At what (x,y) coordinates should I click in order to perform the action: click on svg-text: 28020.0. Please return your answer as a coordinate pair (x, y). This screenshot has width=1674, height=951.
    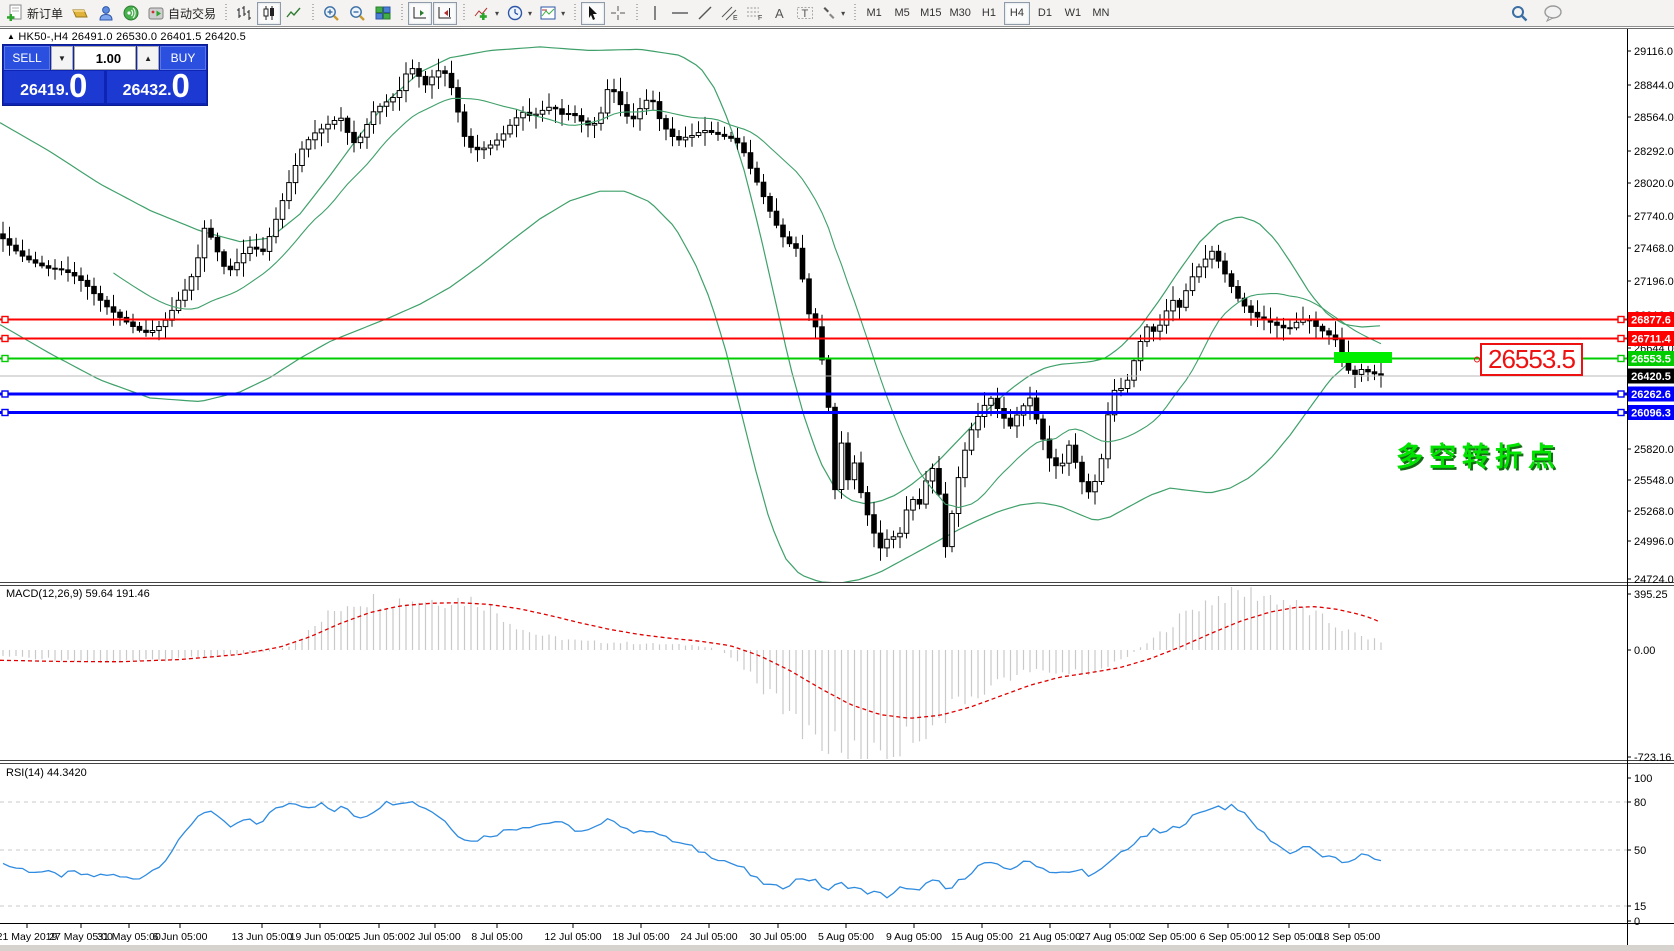
    Looking at the image, I should click on (1654, 184).